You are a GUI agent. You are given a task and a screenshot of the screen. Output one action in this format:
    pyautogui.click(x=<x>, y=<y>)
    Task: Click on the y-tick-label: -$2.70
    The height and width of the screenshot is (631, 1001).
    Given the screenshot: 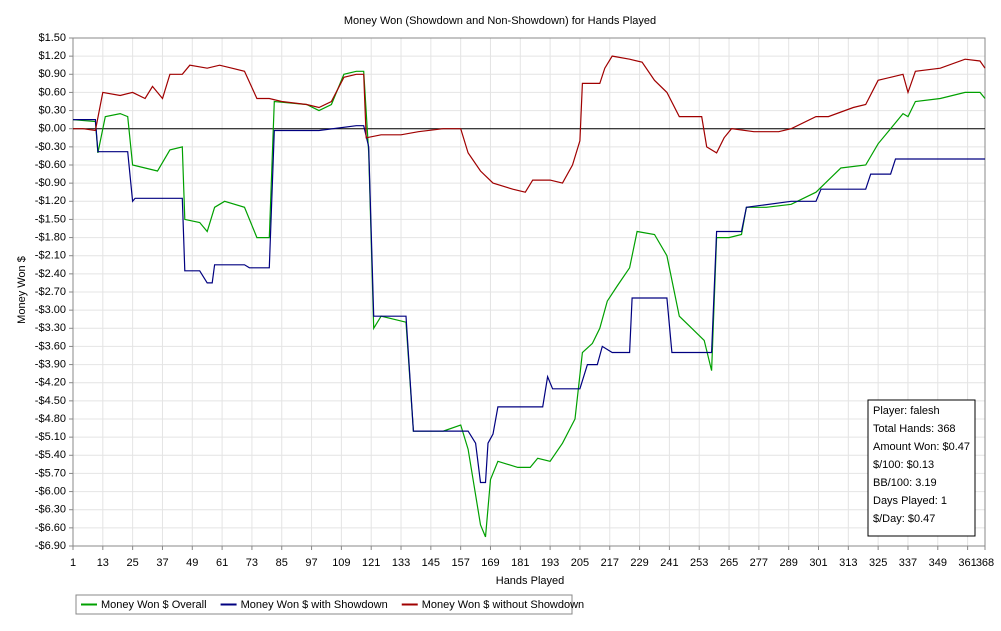 What is the action you would take?
    pyautogui.click(x=50, y=292)
    